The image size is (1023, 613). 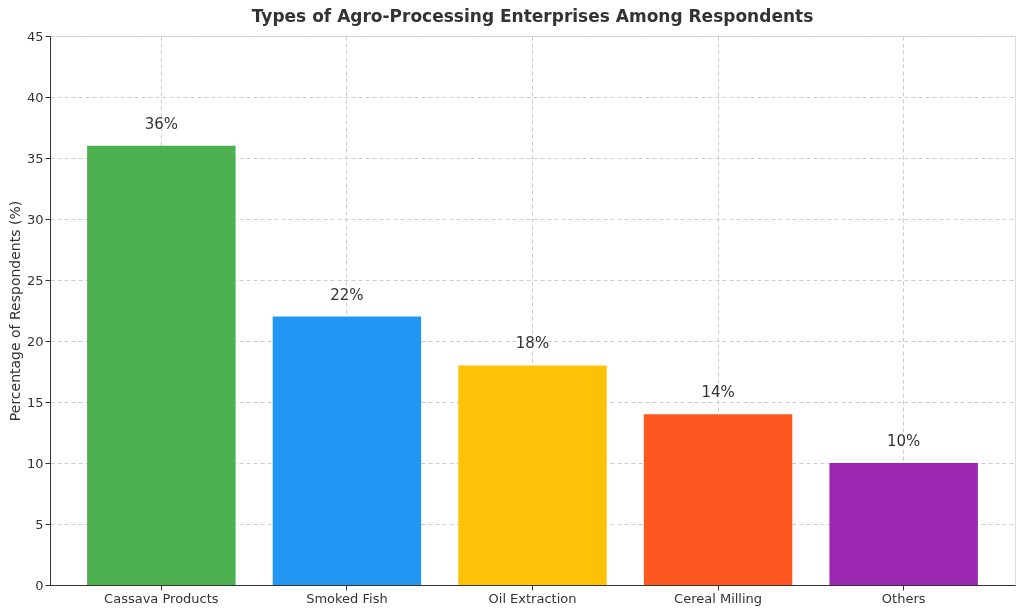 What do you see at coordinates (35, 341) in the screenshot?
I see `y-tick-label: 20` at bounding box center [35, 341].